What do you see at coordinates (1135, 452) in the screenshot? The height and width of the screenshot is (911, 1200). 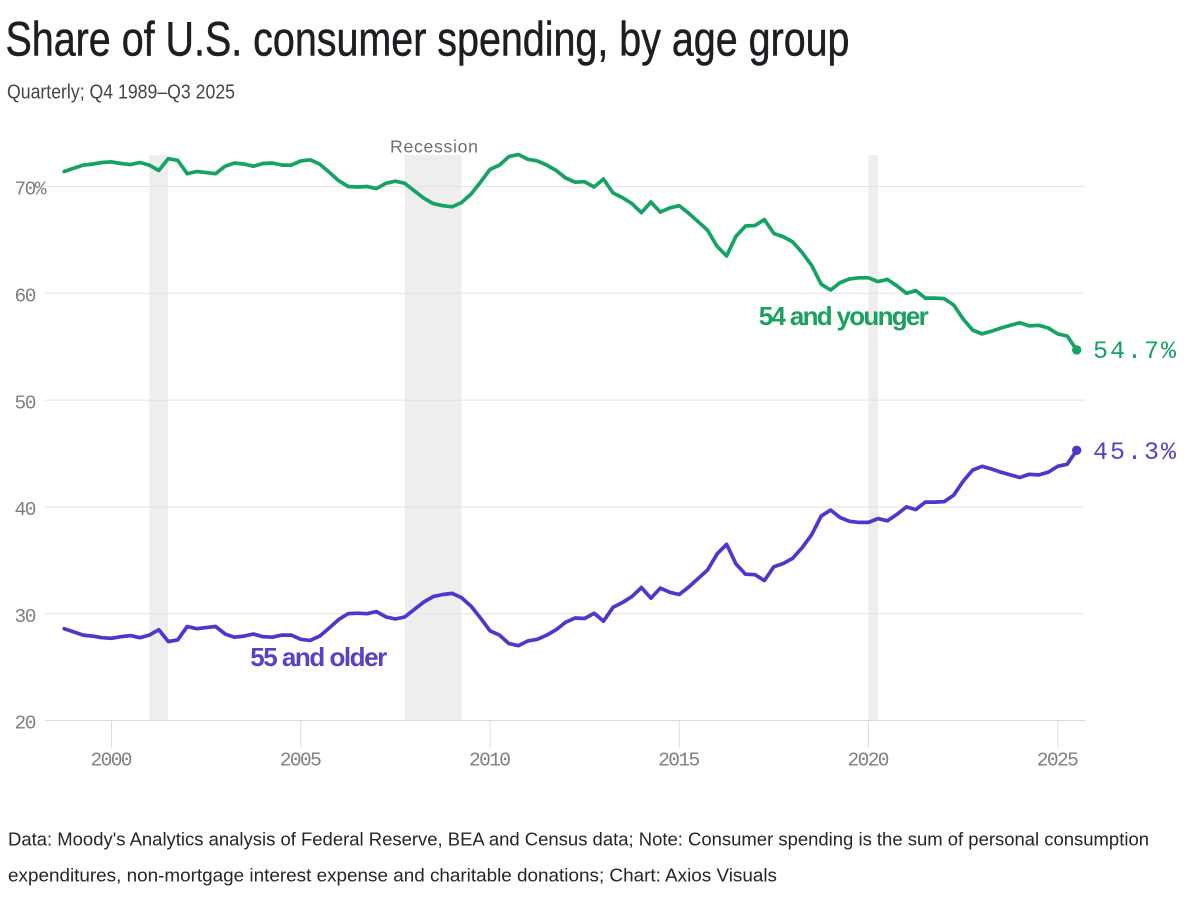 I see `svg-text: 45.3%` at bounding box center [1135, 452].